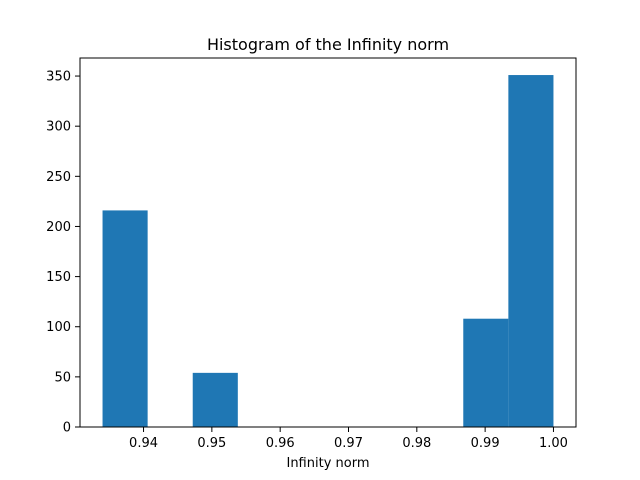  What do you see at coordinates (327, 463) in the screenshot?
I see `x-axis-label: Infinity norm` at bounding box center [327, 463].